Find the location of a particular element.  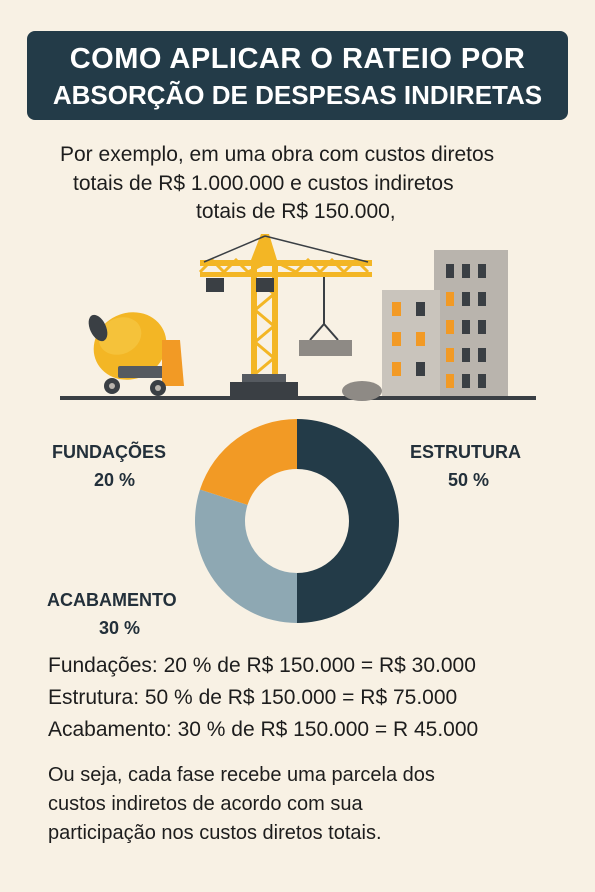

donut-slice-fundacoes is located at coordinates (248, 462).